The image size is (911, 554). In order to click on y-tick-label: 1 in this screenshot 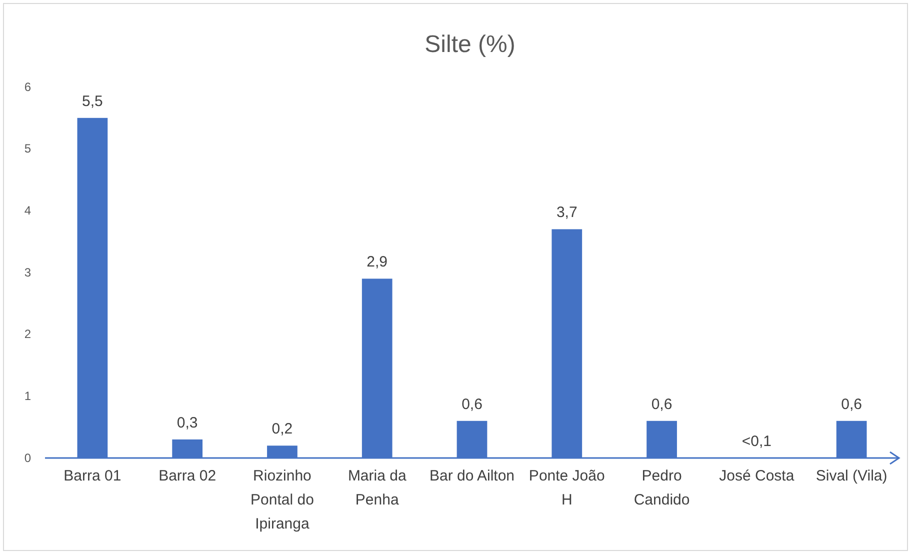, I will do `click(28, 396)`.